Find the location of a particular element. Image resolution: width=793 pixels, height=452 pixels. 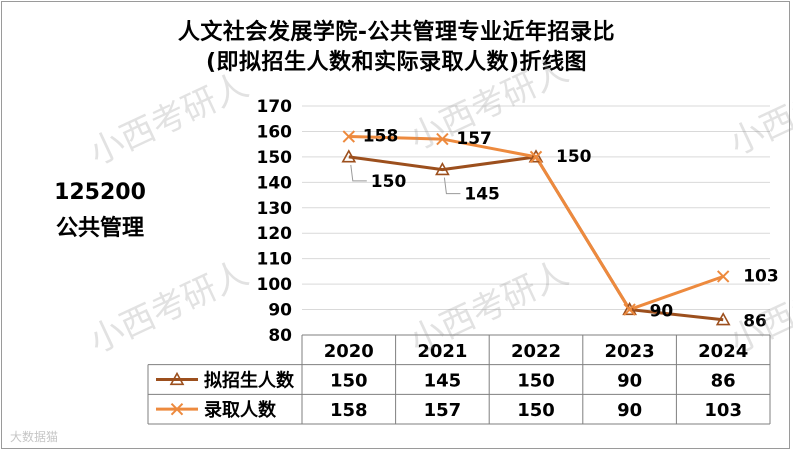

y-tick-label: 90 is located at coordinates (280, 311).